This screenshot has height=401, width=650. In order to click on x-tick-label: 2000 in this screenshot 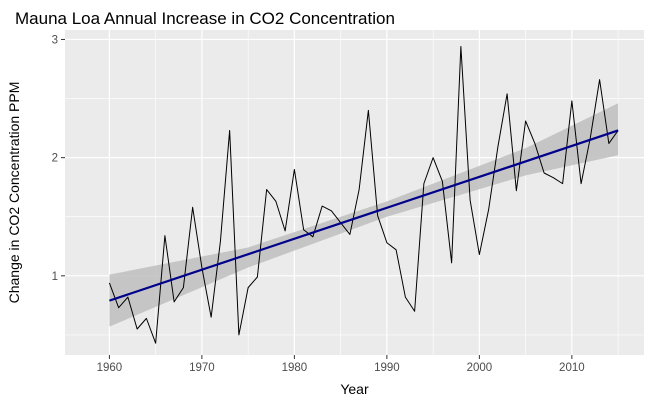, I will do `click(480, 368)`.